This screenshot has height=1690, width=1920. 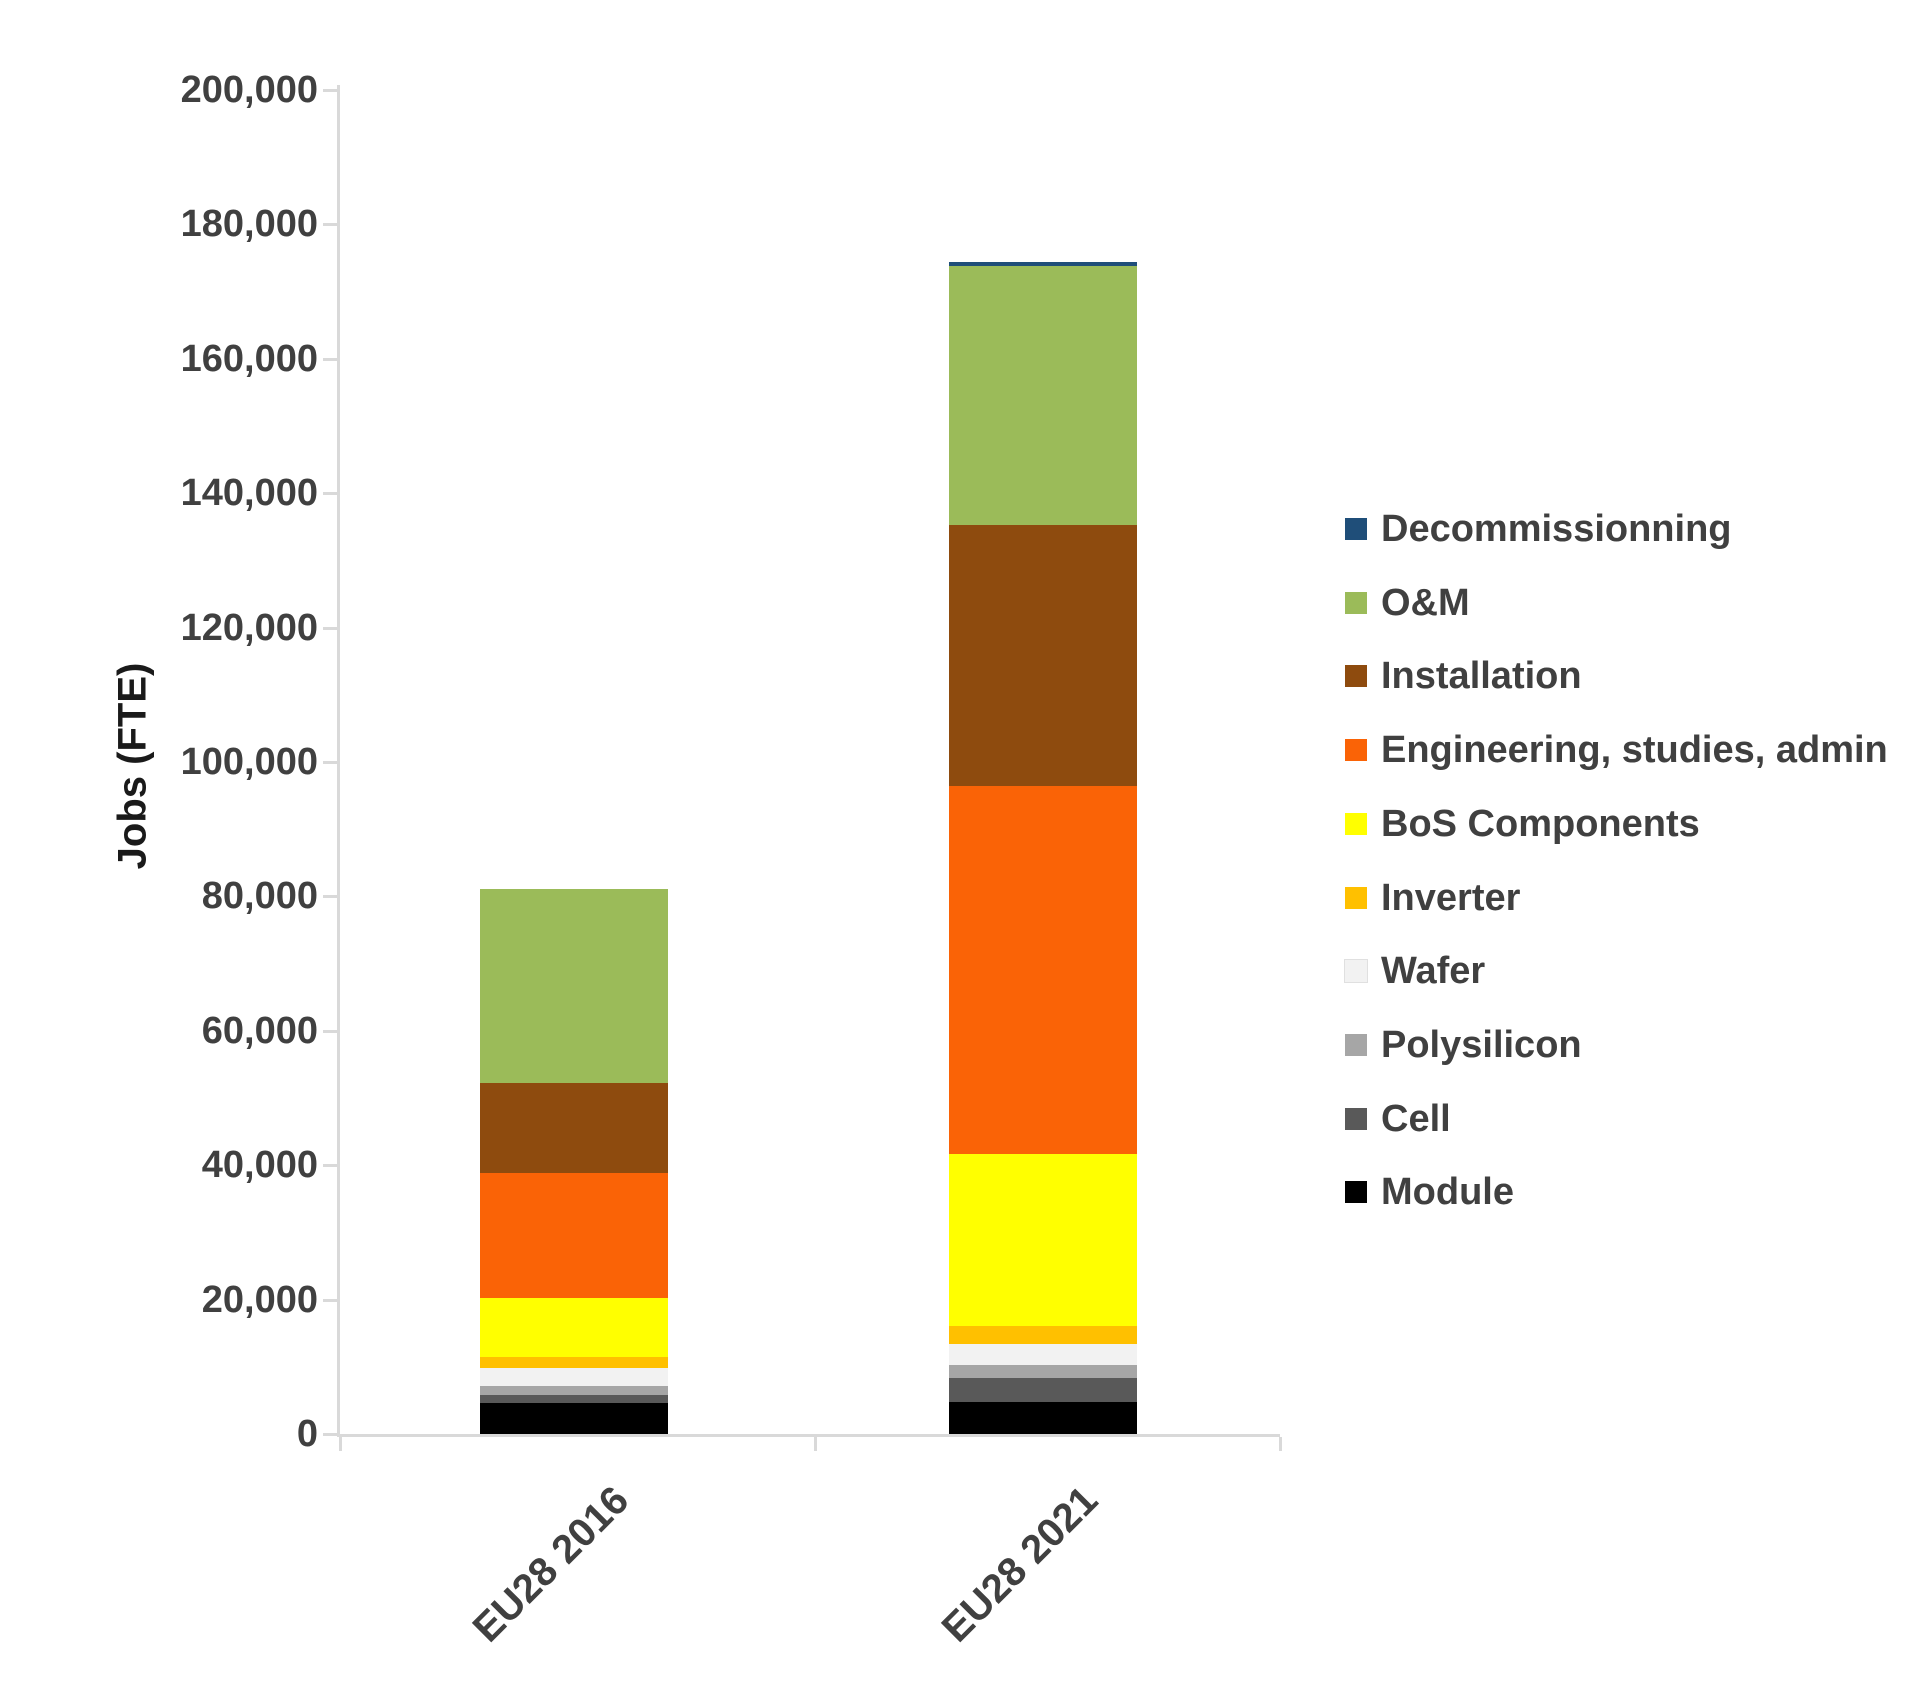 What do you see at coordinates (1481, 676) in the screenshot?
I see `legend-label: Installation` at bounding box center [1481, 676].